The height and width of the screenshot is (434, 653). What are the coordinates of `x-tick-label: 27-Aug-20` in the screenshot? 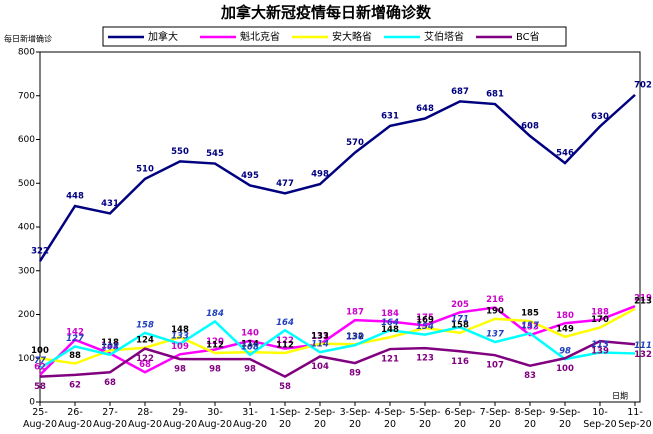 It's located at (110, 418).